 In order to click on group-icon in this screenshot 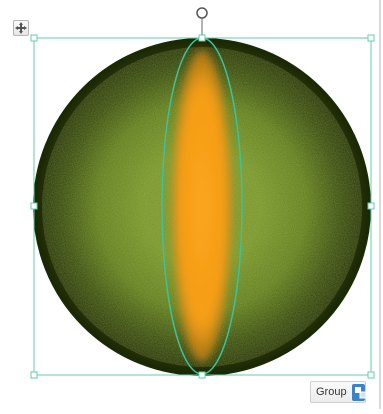, I will do `click(359, 392)`.